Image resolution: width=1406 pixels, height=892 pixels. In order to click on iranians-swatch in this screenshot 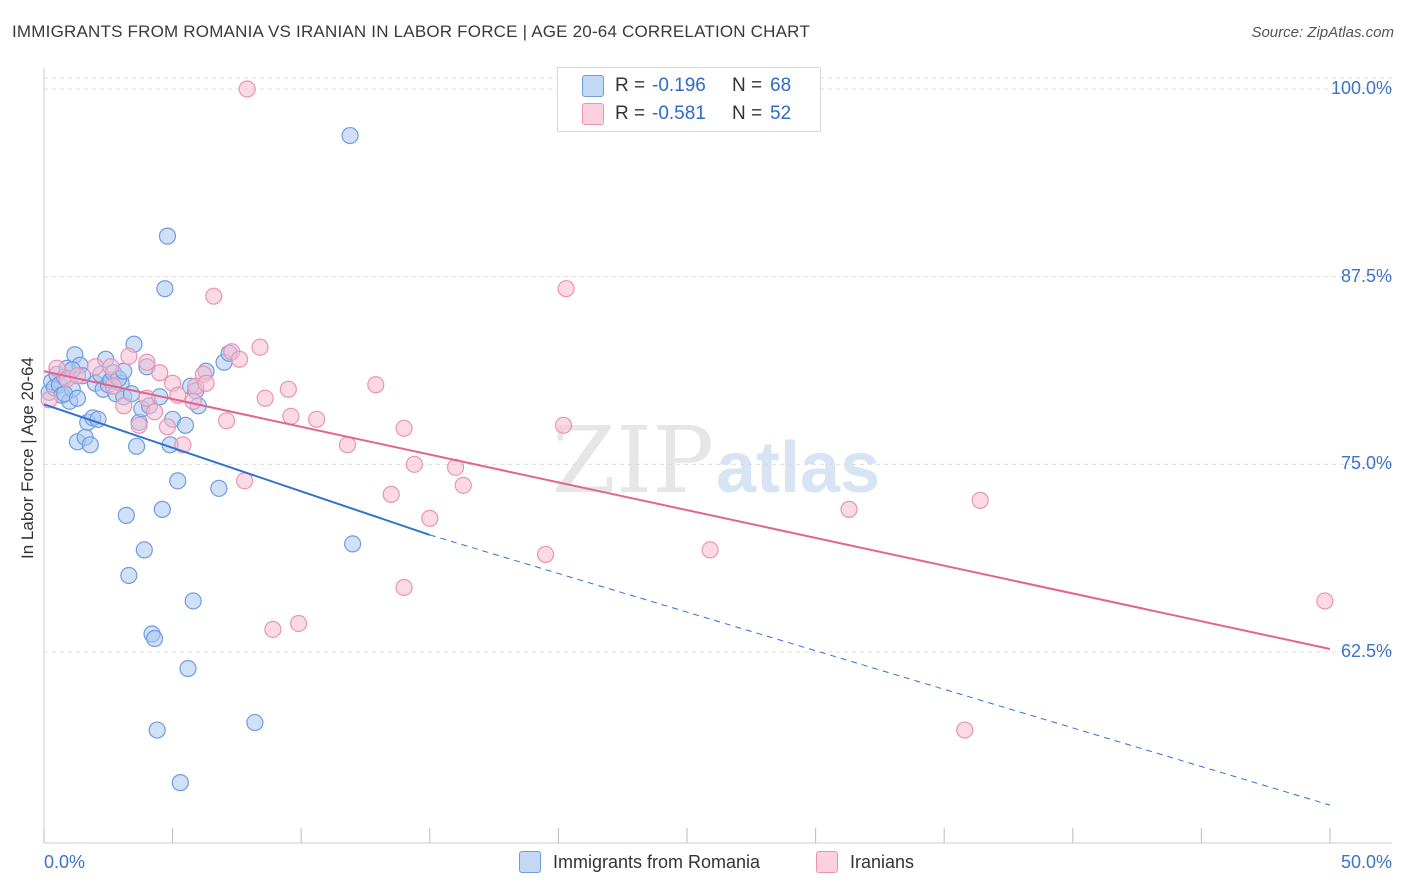, I will do `click(593, 114)`.